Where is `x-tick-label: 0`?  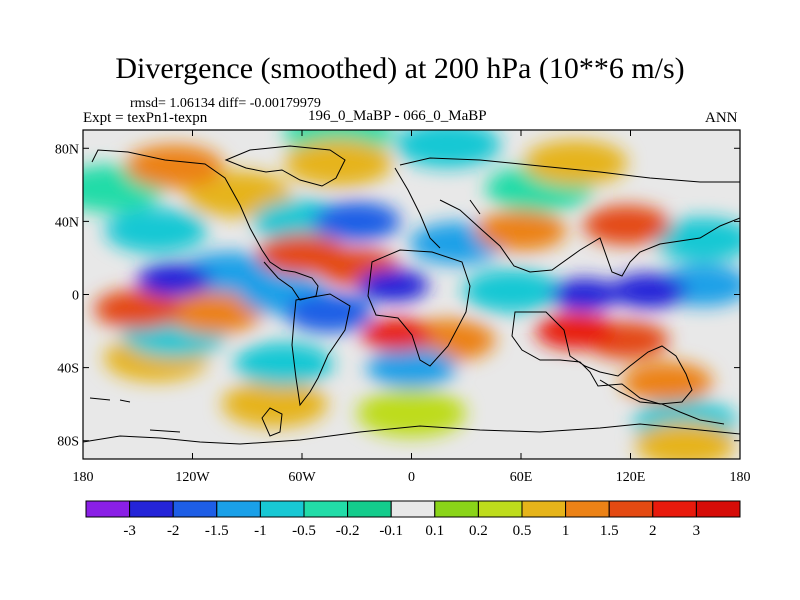
x-tick-label: 0 is located at coordinates (411, 477).